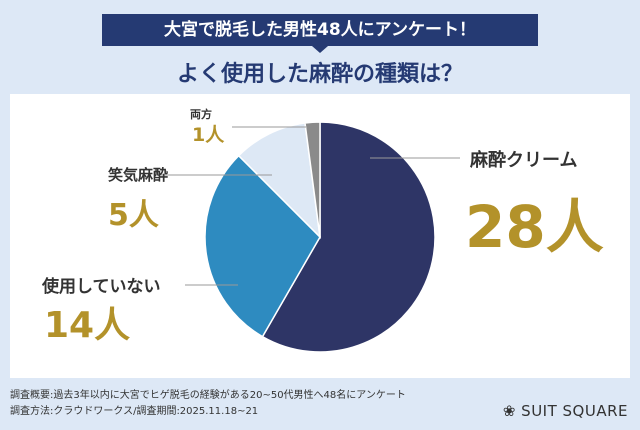 The height and width of the screenshot is (430, 640). Describe the element at coordinates (201, 114) in the screenshot. I see `label-both: 両方` at that location.